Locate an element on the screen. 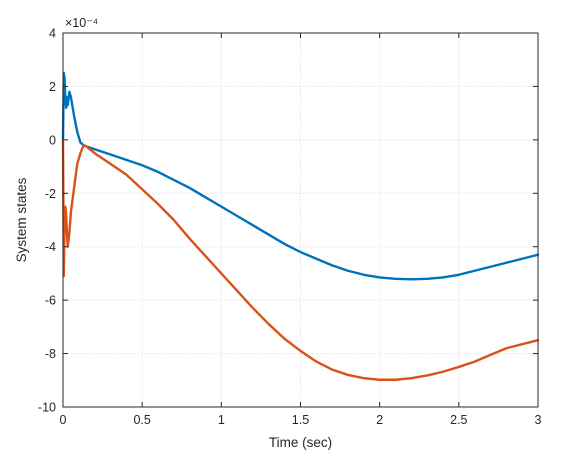 The width and height of the screenshot is (569, 459). x-tick-label: 3 is located at coordinates (538, 420).